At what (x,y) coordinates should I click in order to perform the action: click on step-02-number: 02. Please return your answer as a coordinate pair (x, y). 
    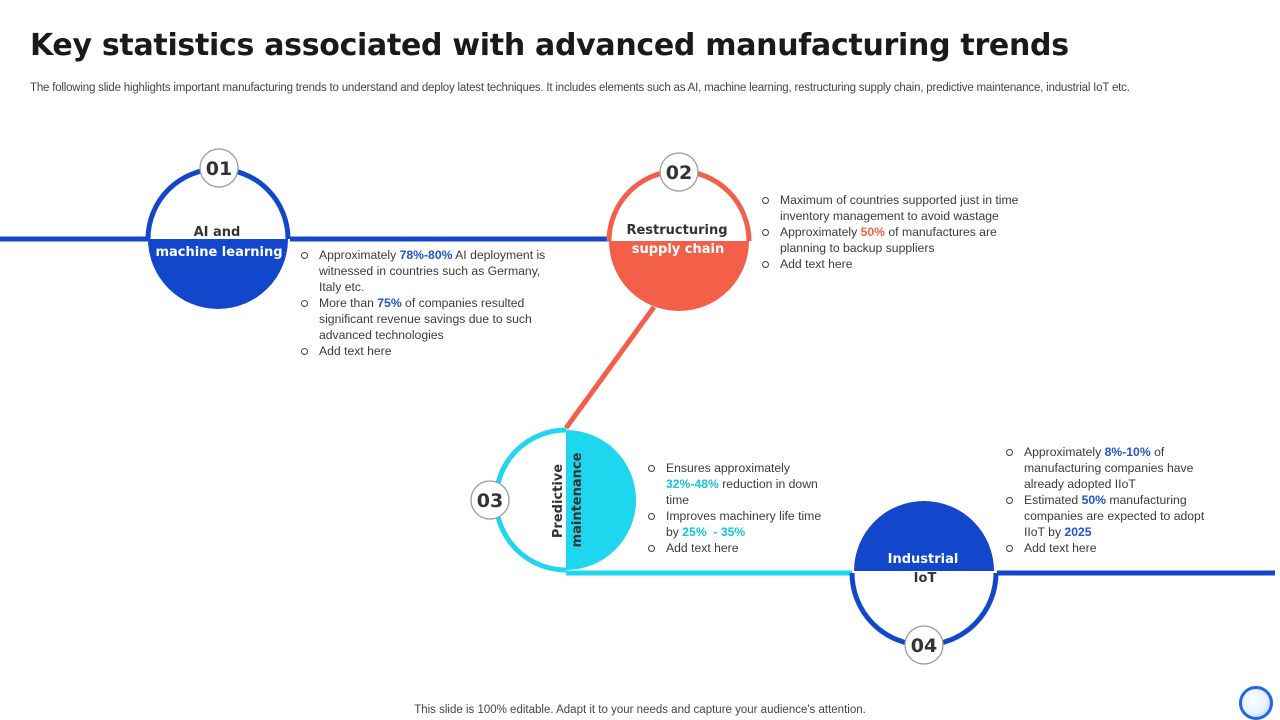
    Looking at the image, I should click on (679, 173).